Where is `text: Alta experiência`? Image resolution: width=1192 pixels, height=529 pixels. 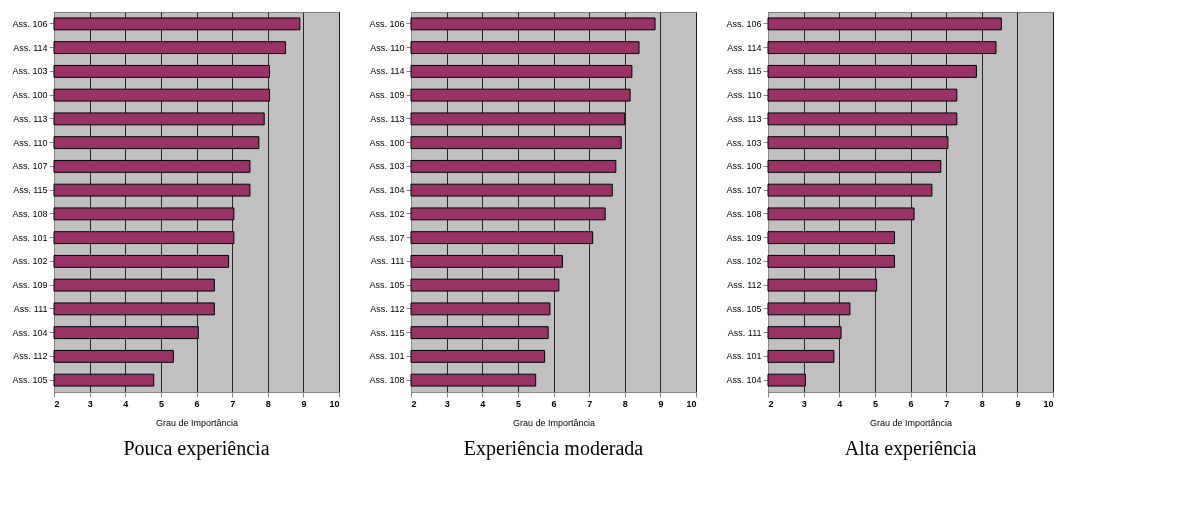
text: Alta experiência is located at coordinates (910, 448).